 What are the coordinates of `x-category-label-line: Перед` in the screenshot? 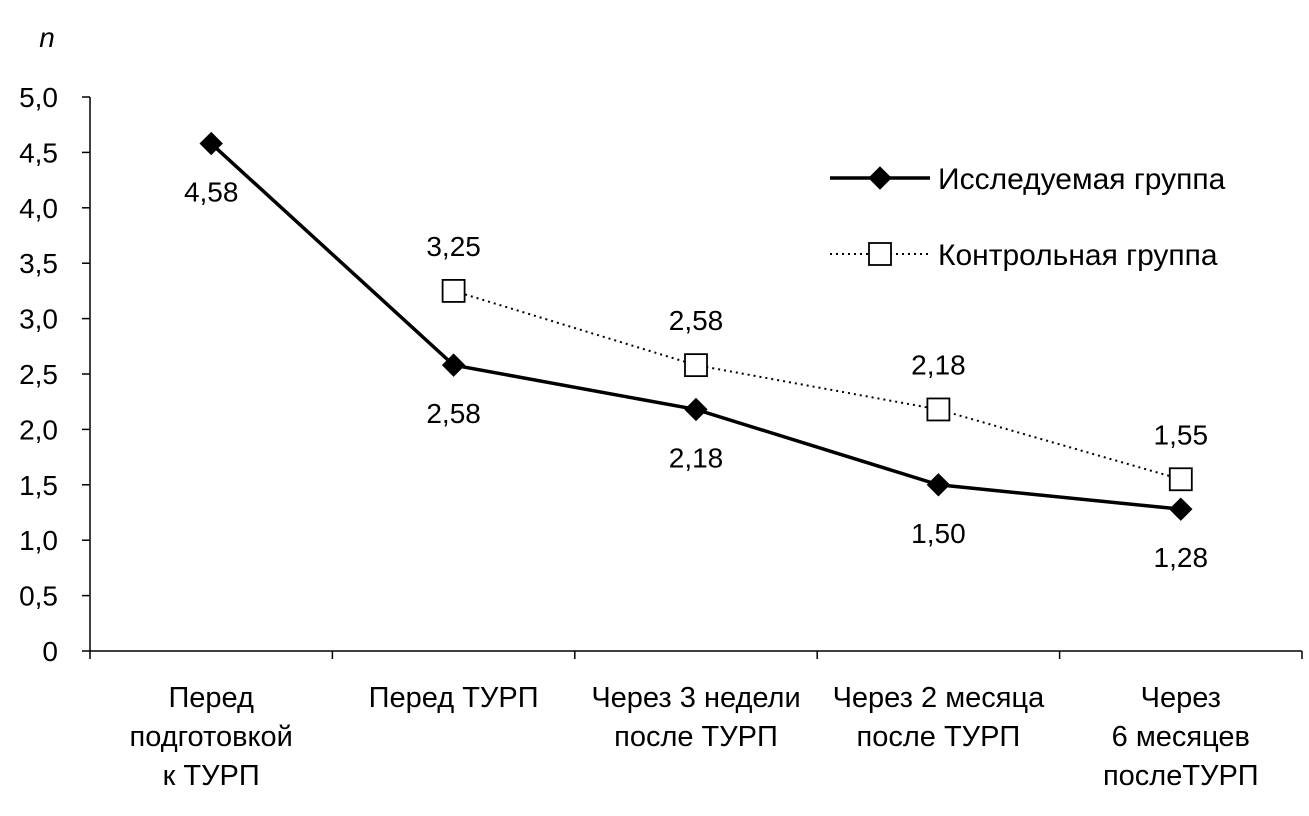 It's located at (211, 698).